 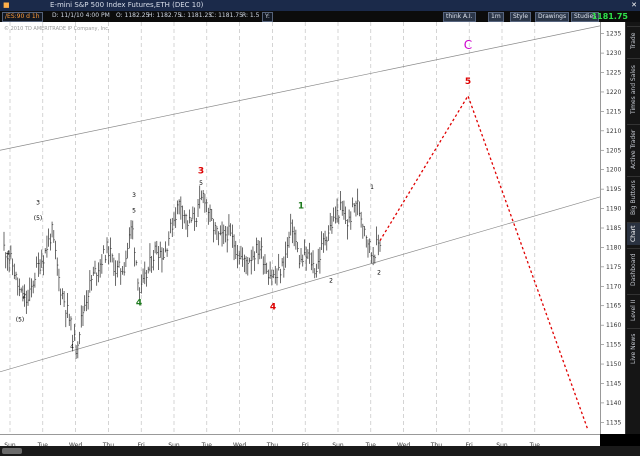 What do you see at coordinates (613, 131) in the screenshot?
I see `price-tick-label: 1210` at bounding box center [613, 131].